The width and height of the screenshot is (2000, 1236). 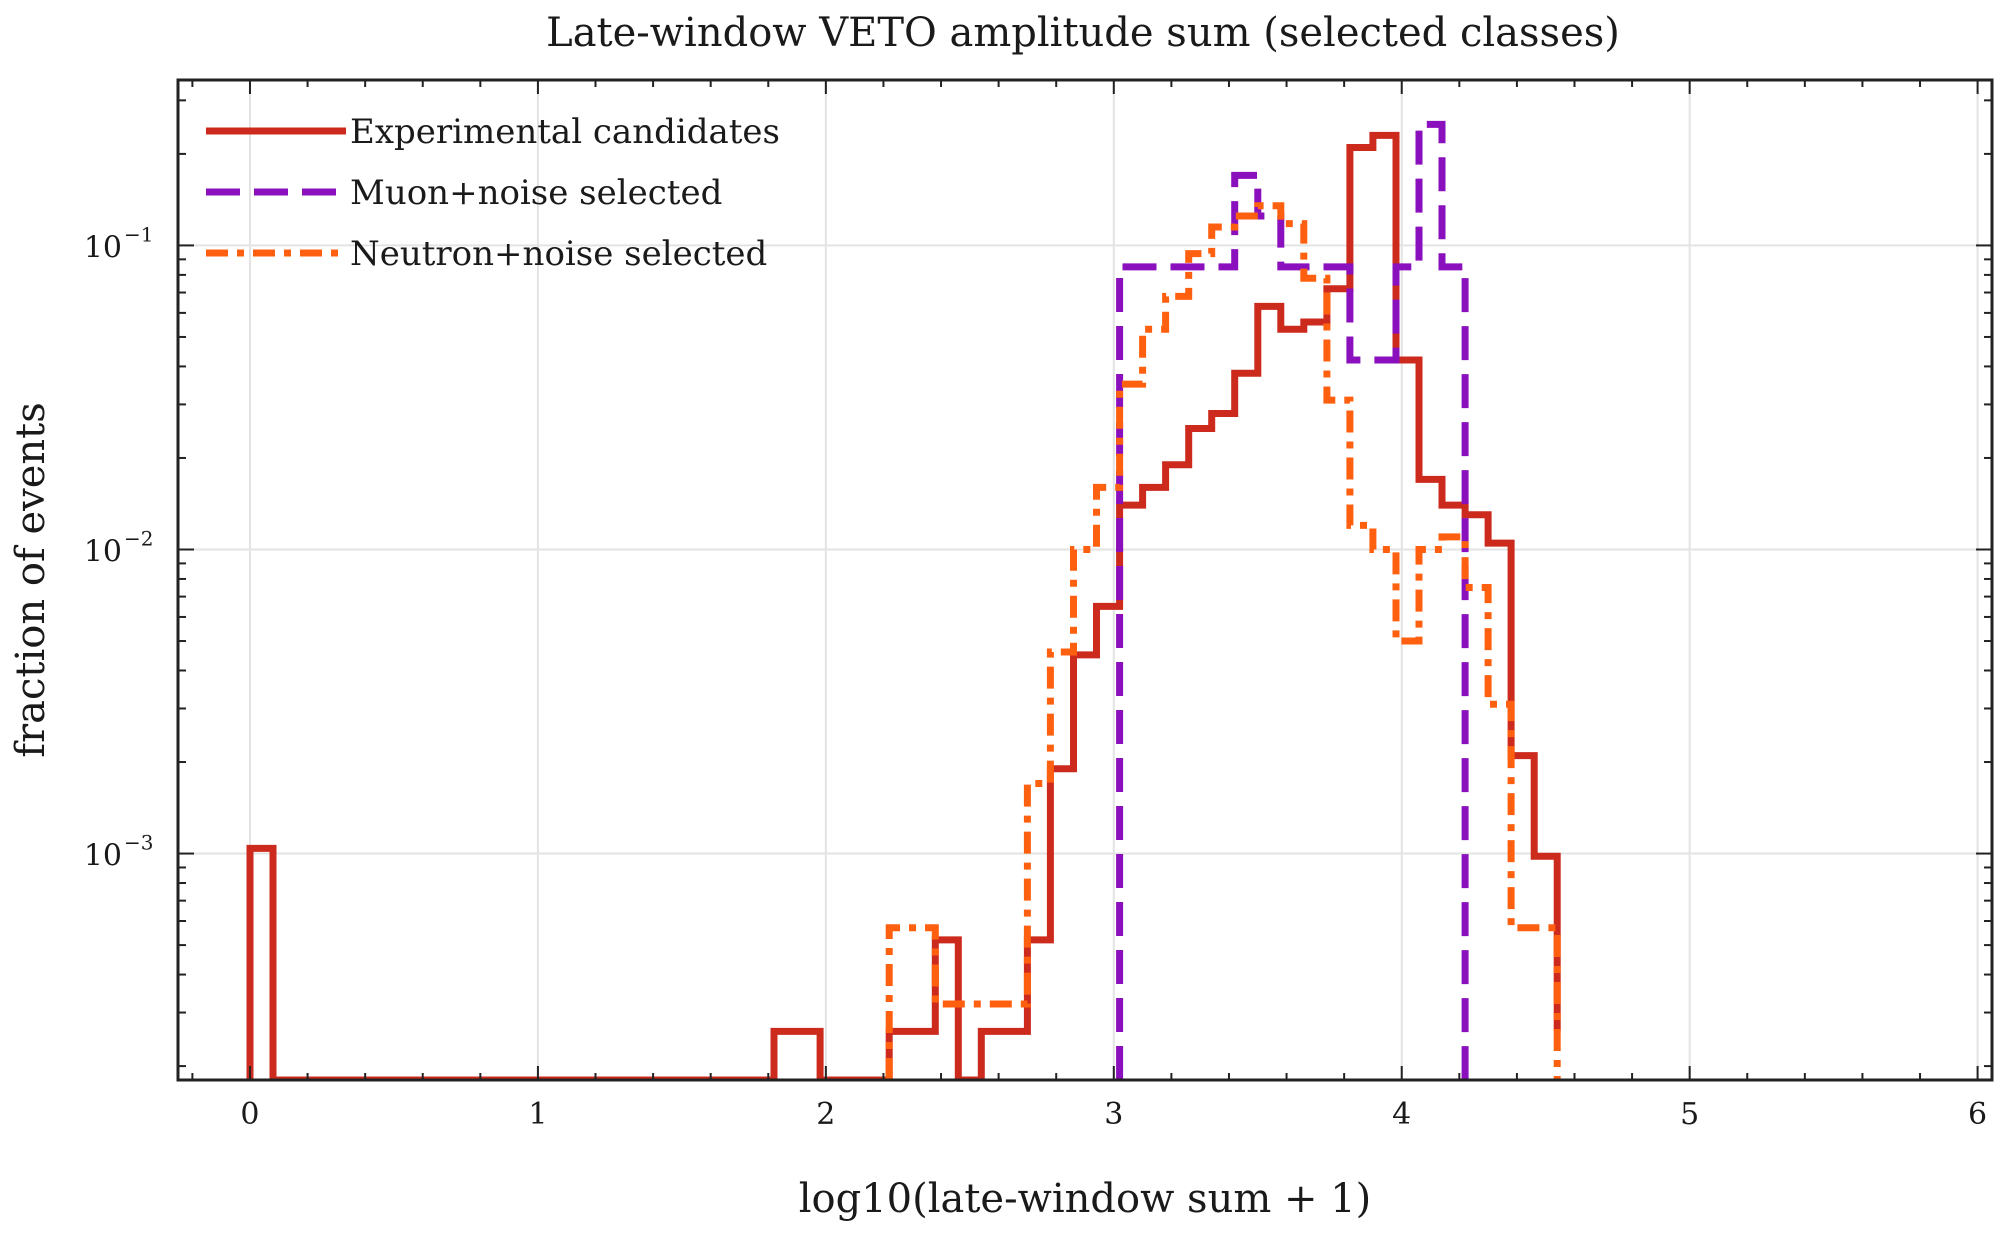 I want to click on x-tick-label: 1, so click(x=537, y=1114).